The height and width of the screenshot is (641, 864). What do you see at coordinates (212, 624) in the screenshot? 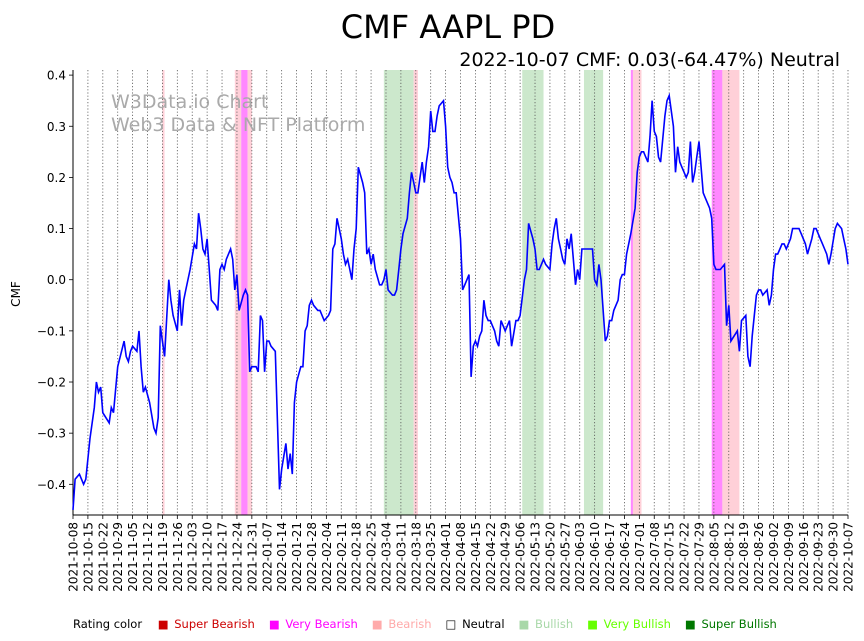
I see `legend-item-label: Super Bearish` at bounding box center [212, 624].